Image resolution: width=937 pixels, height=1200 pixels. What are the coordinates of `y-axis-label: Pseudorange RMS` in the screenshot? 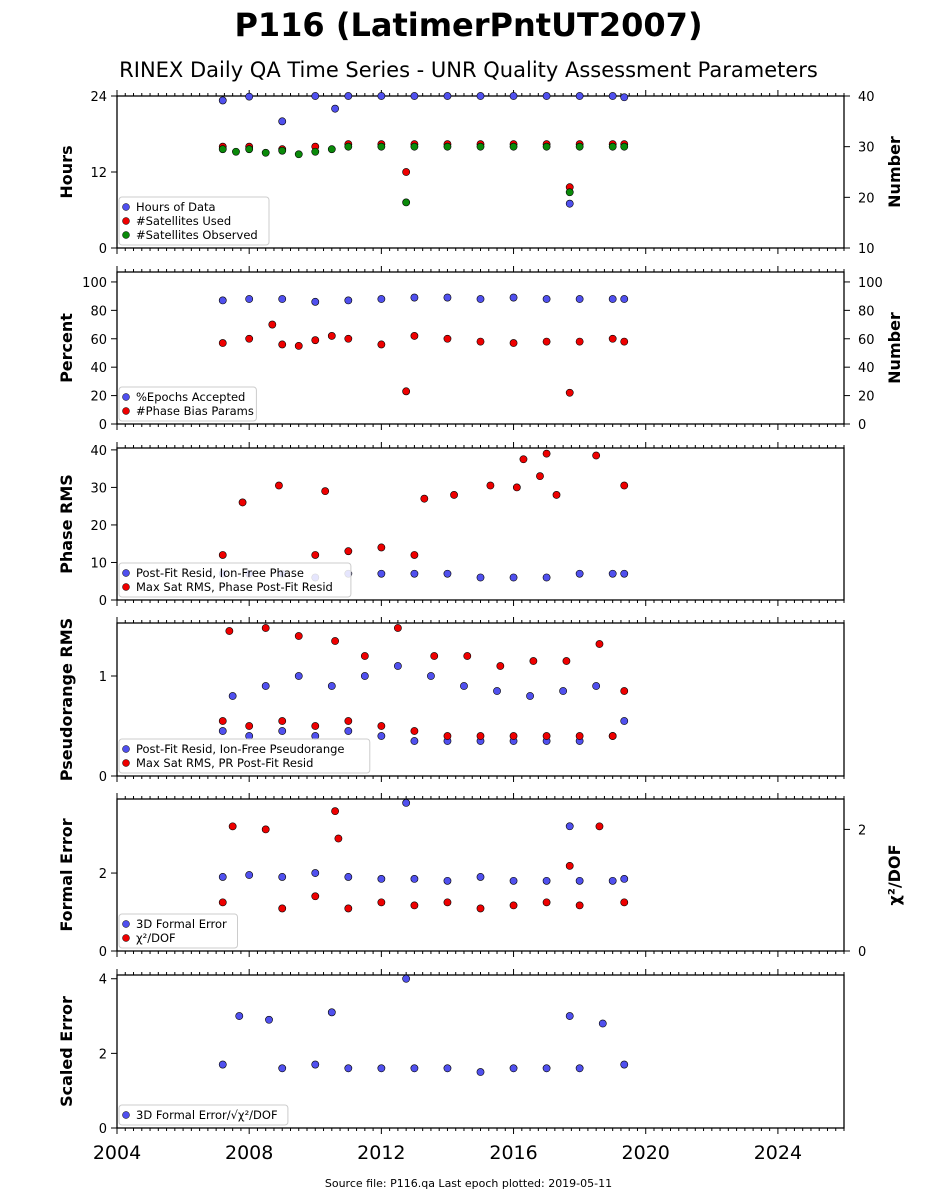 It's located at (66, 699).